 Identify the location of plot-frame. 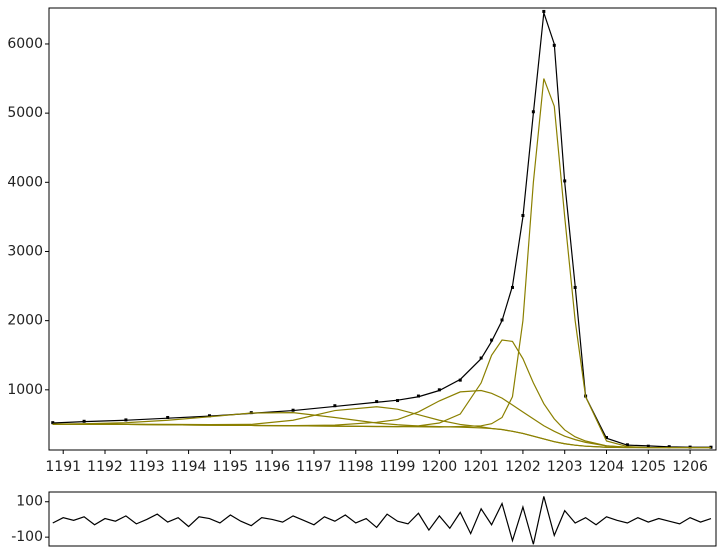
(382, 519).